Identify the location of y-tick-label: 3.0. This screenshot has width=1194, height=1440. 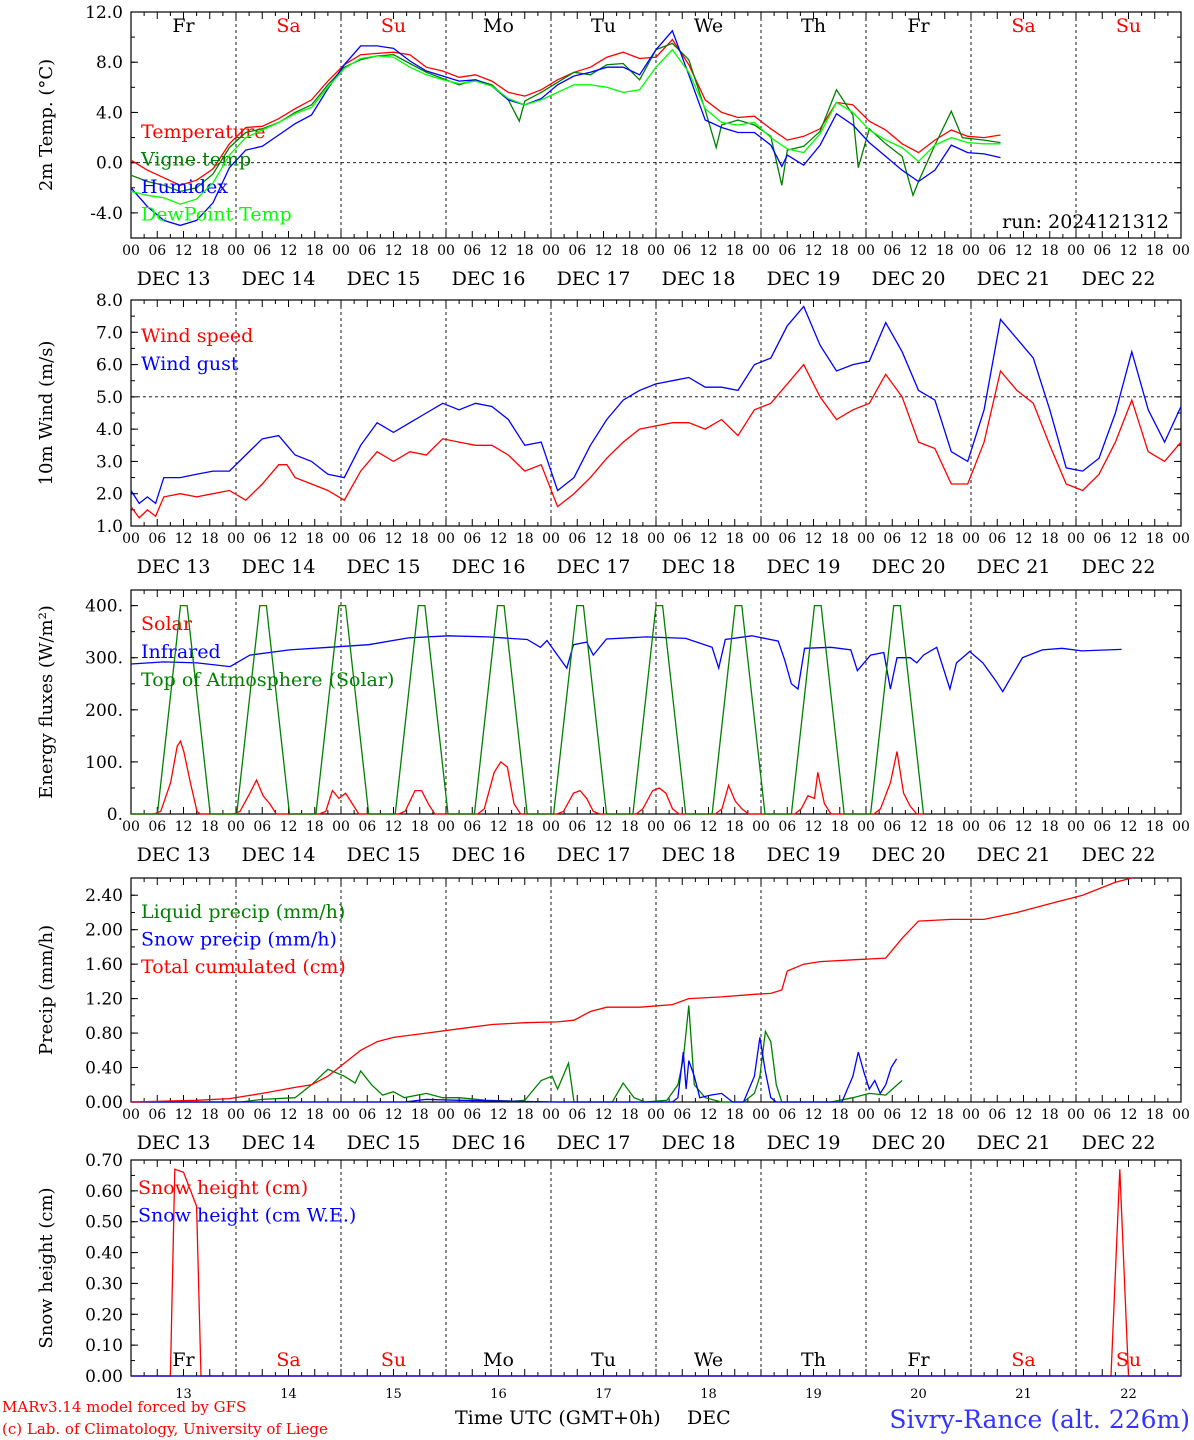
(109, 462).